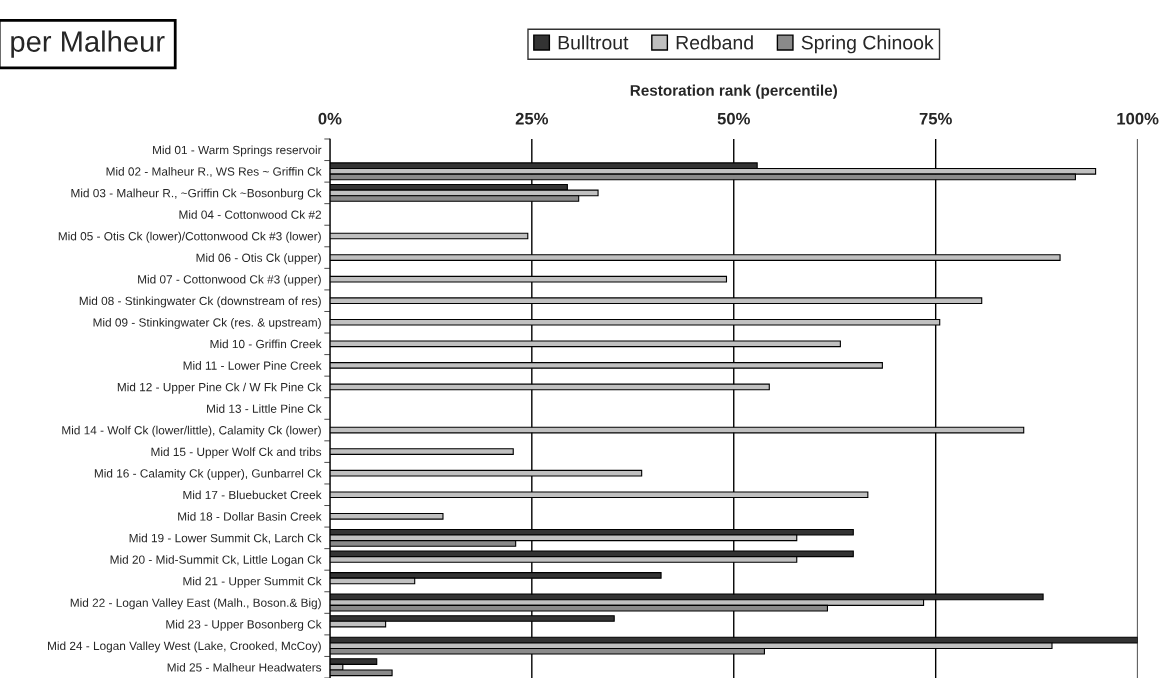  Describe the element at coordinates (258, 259) in the screenshot. I see `y-tick-label: Mid 06 - Otis Ck (upper)` at that location.